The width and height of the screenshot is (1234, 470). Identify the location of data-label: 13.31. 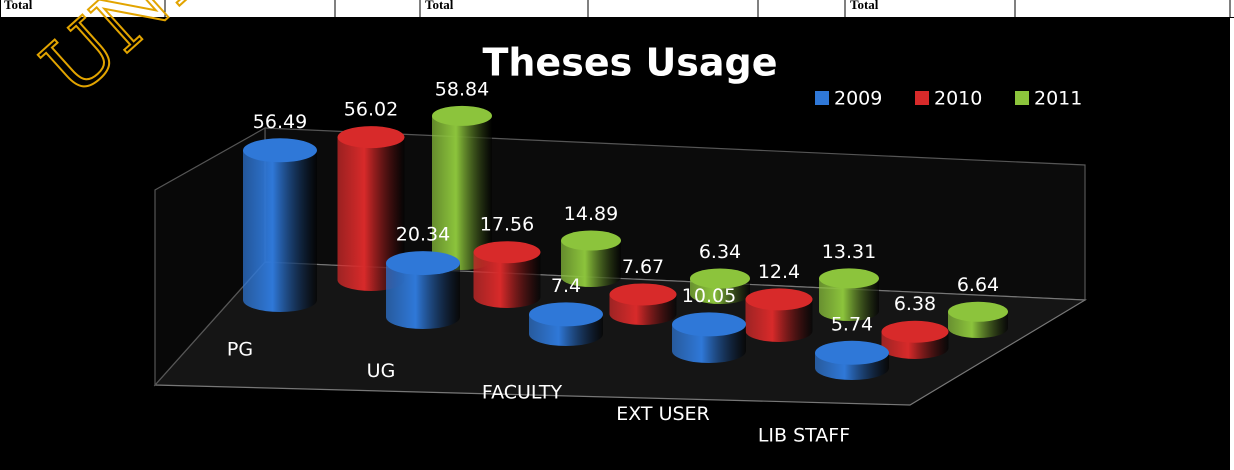
(849, 252).